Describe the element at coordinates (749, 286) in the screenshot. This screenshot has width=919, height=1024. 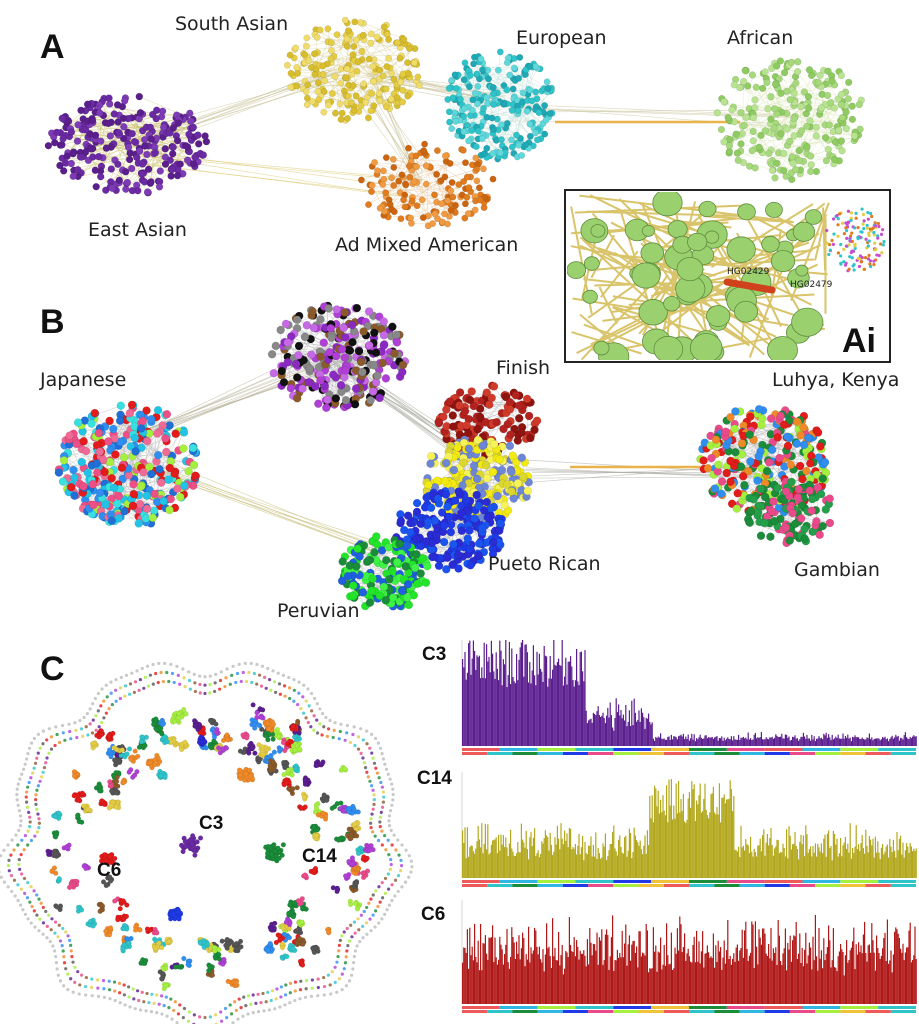
I see `inset-highlight-edge` at that location.